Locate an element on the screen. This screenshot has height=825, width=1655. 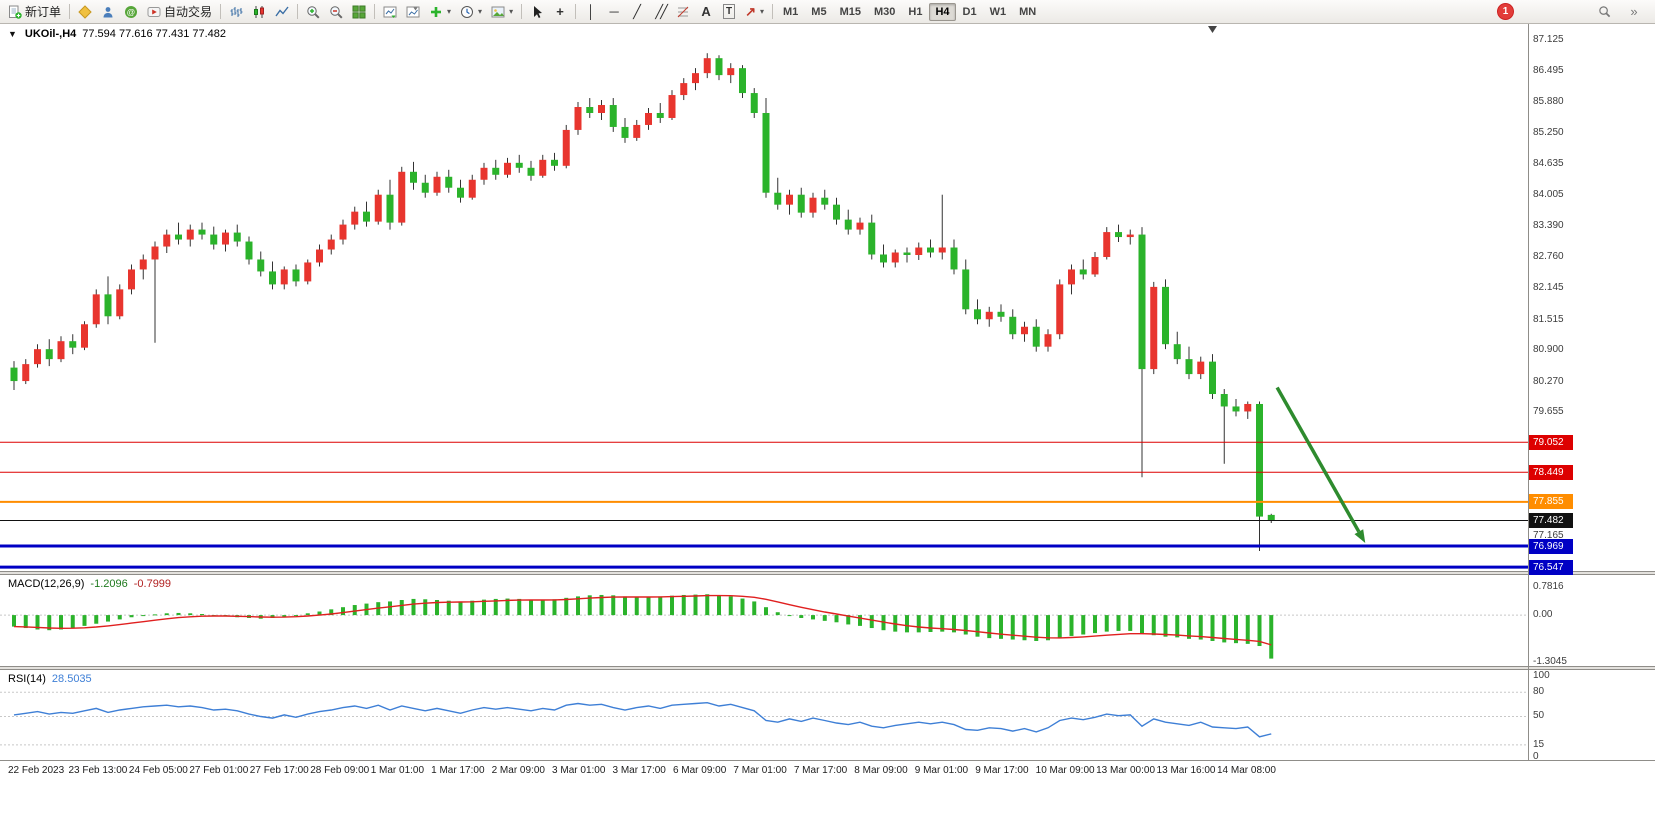
line-chart-button is located at coordinates (282, 12).